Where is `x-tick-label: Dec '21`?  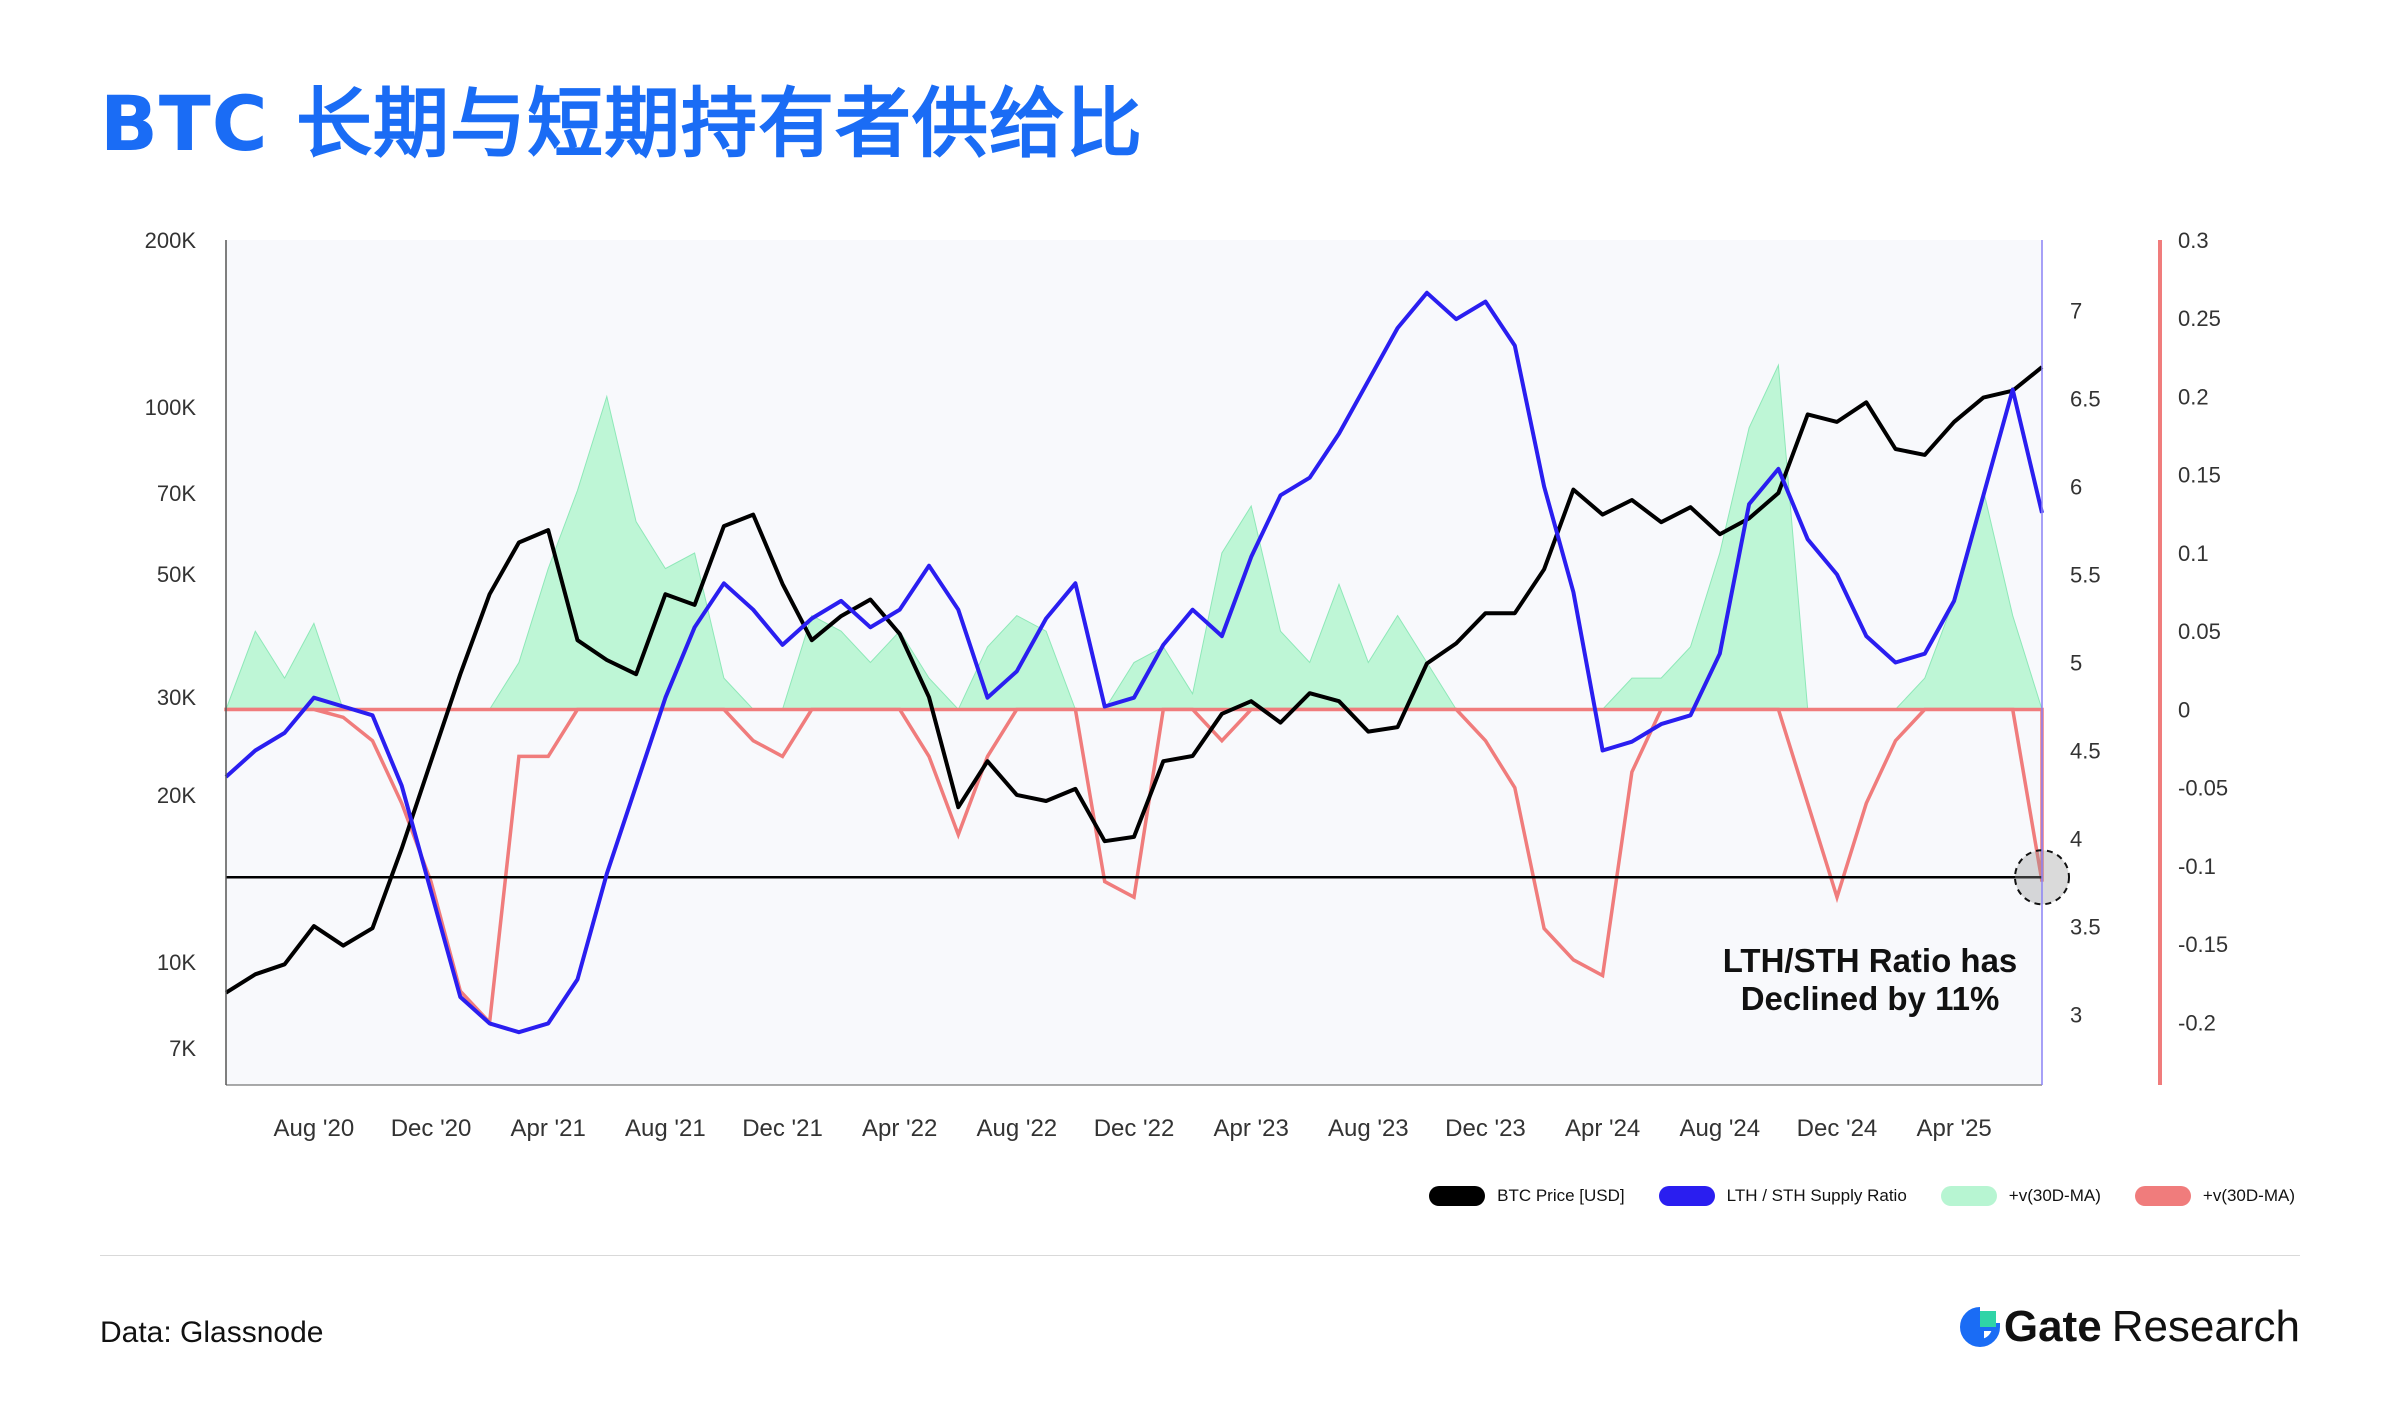
x-tick-label: Dec '21 is located at coordinates (782, 1128).